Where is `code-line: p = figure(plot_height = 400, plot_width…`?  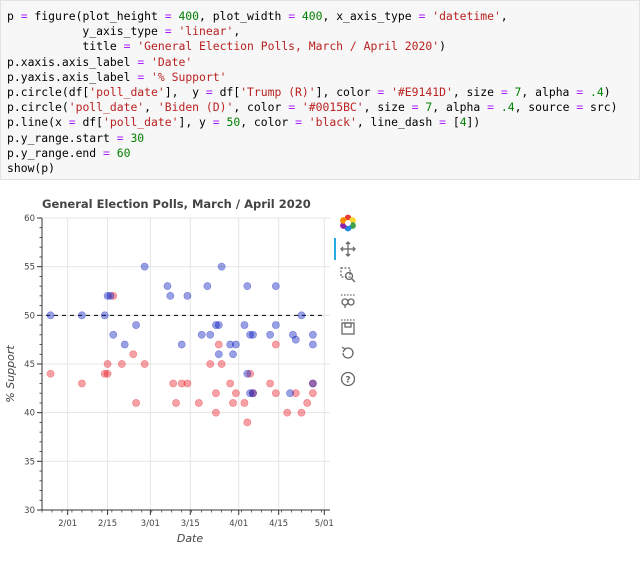 code-line: p = figure(plot_height = 400, plot_width… is located at coordinates (257, 16).